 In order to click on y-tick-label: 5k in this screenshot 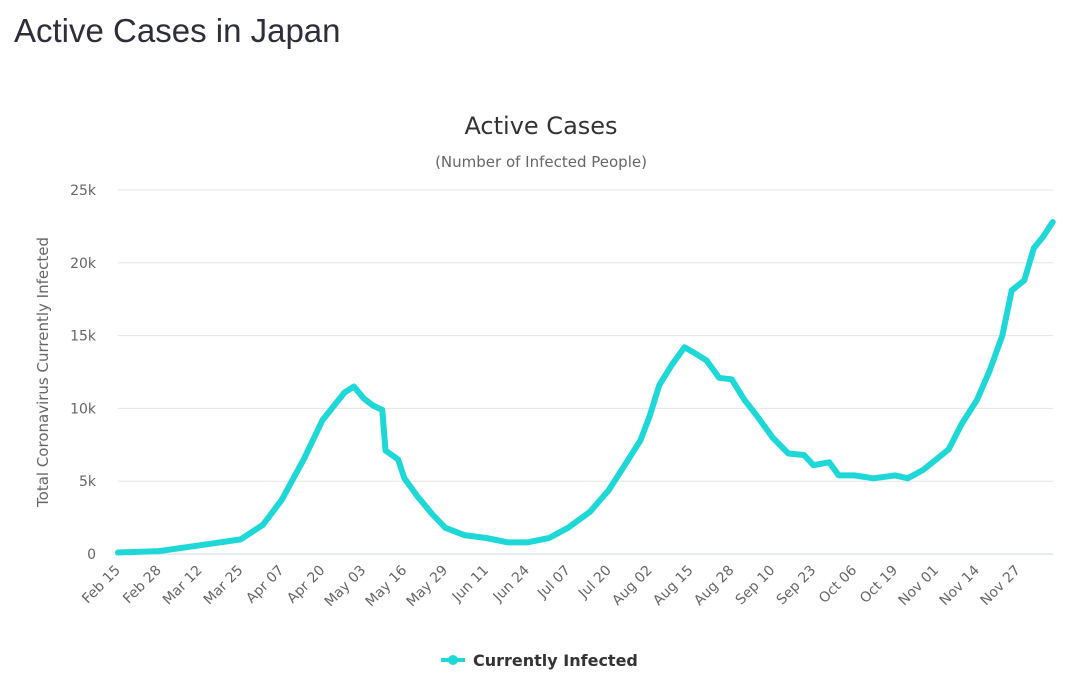, I will do `click(88, 482)`.